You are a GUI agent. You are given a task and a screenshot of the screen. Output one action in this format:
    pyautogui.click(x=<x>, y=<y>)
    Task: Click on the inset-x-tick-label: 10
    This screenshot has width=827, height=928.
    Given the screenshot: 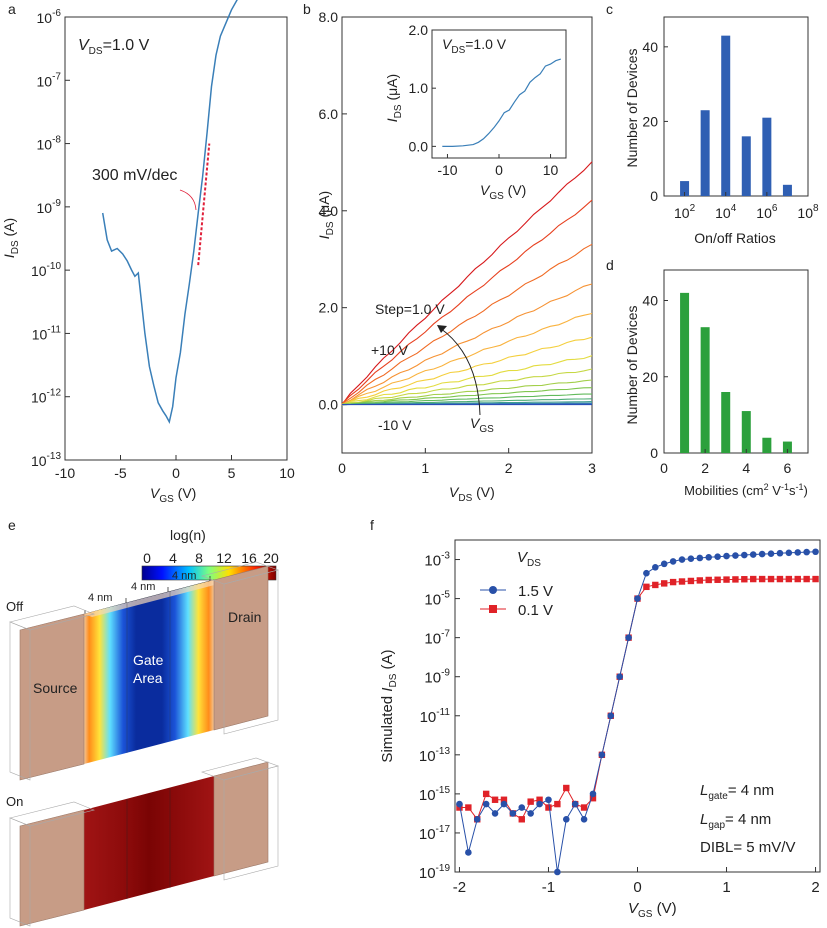 What is the action you would take?
    pyautogui.click(x=551, y=170)
    